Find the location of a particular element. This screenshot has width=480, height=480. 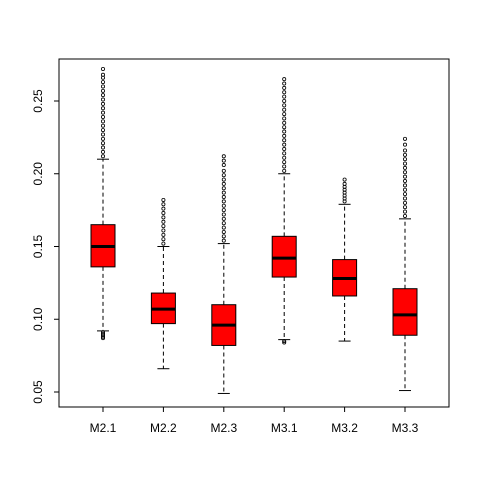

x-tick-label: M3.1 is located at coordinates (284, 428).